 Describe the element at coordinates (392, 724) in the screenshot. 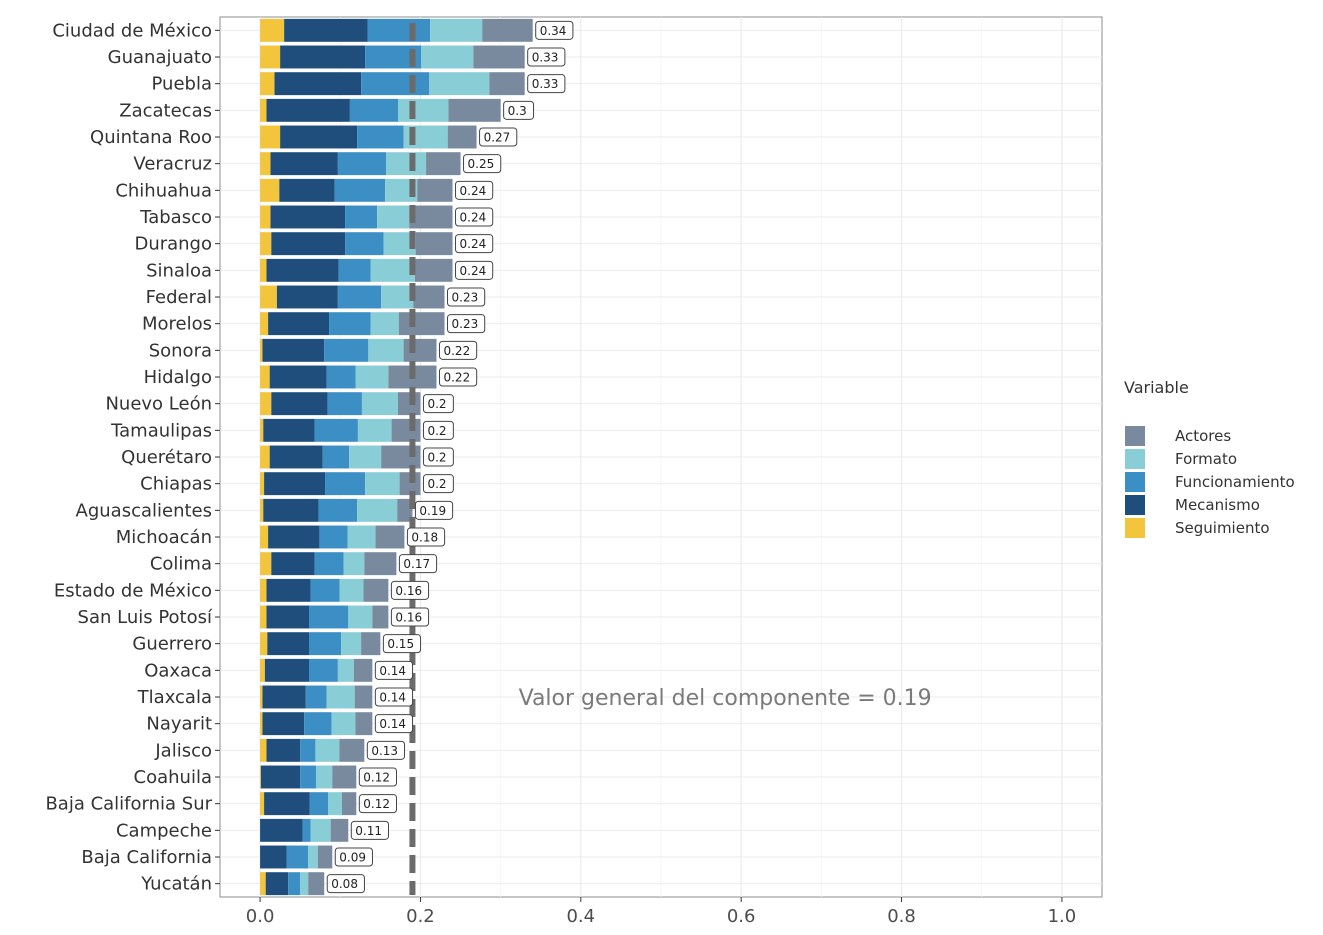

I see `total-label: 0.14` at that location.